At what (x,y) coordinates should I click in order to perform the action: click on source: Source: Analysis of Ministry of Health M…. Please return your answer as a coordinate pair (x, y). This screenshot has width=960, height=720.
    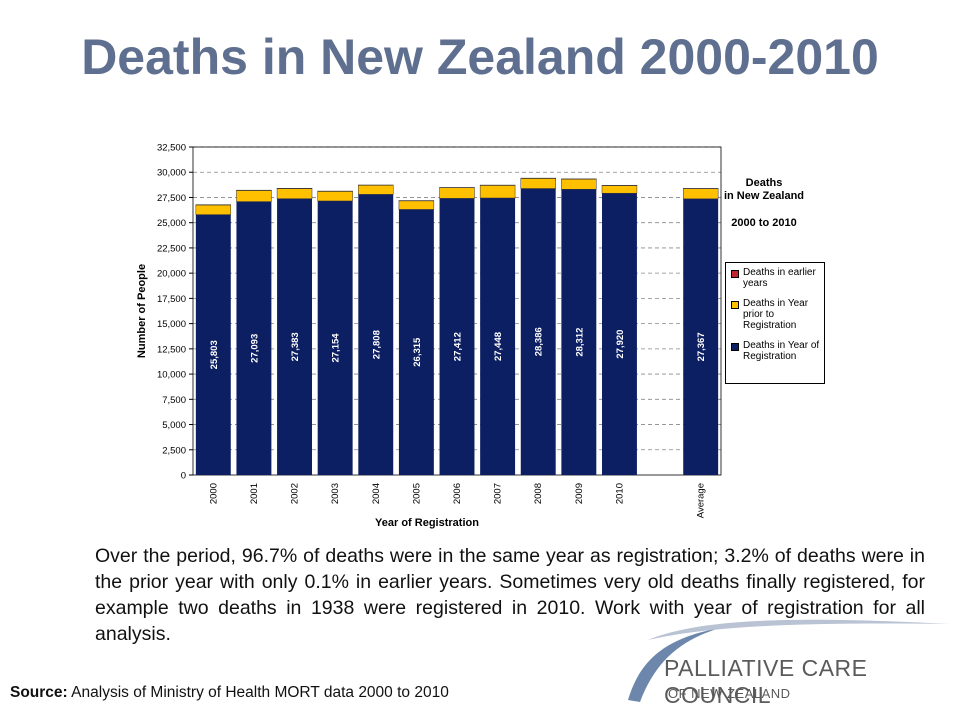
    Looking at the image, I should click on (229, 693).